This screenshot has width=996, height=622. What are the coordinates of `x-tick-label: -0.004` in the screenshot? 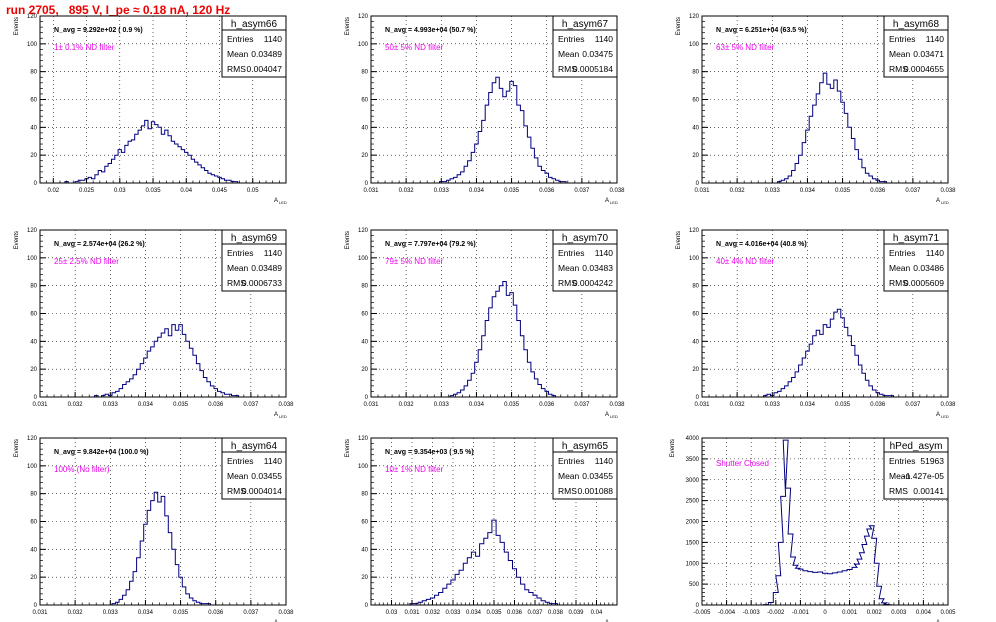 It's located at (727, 613).